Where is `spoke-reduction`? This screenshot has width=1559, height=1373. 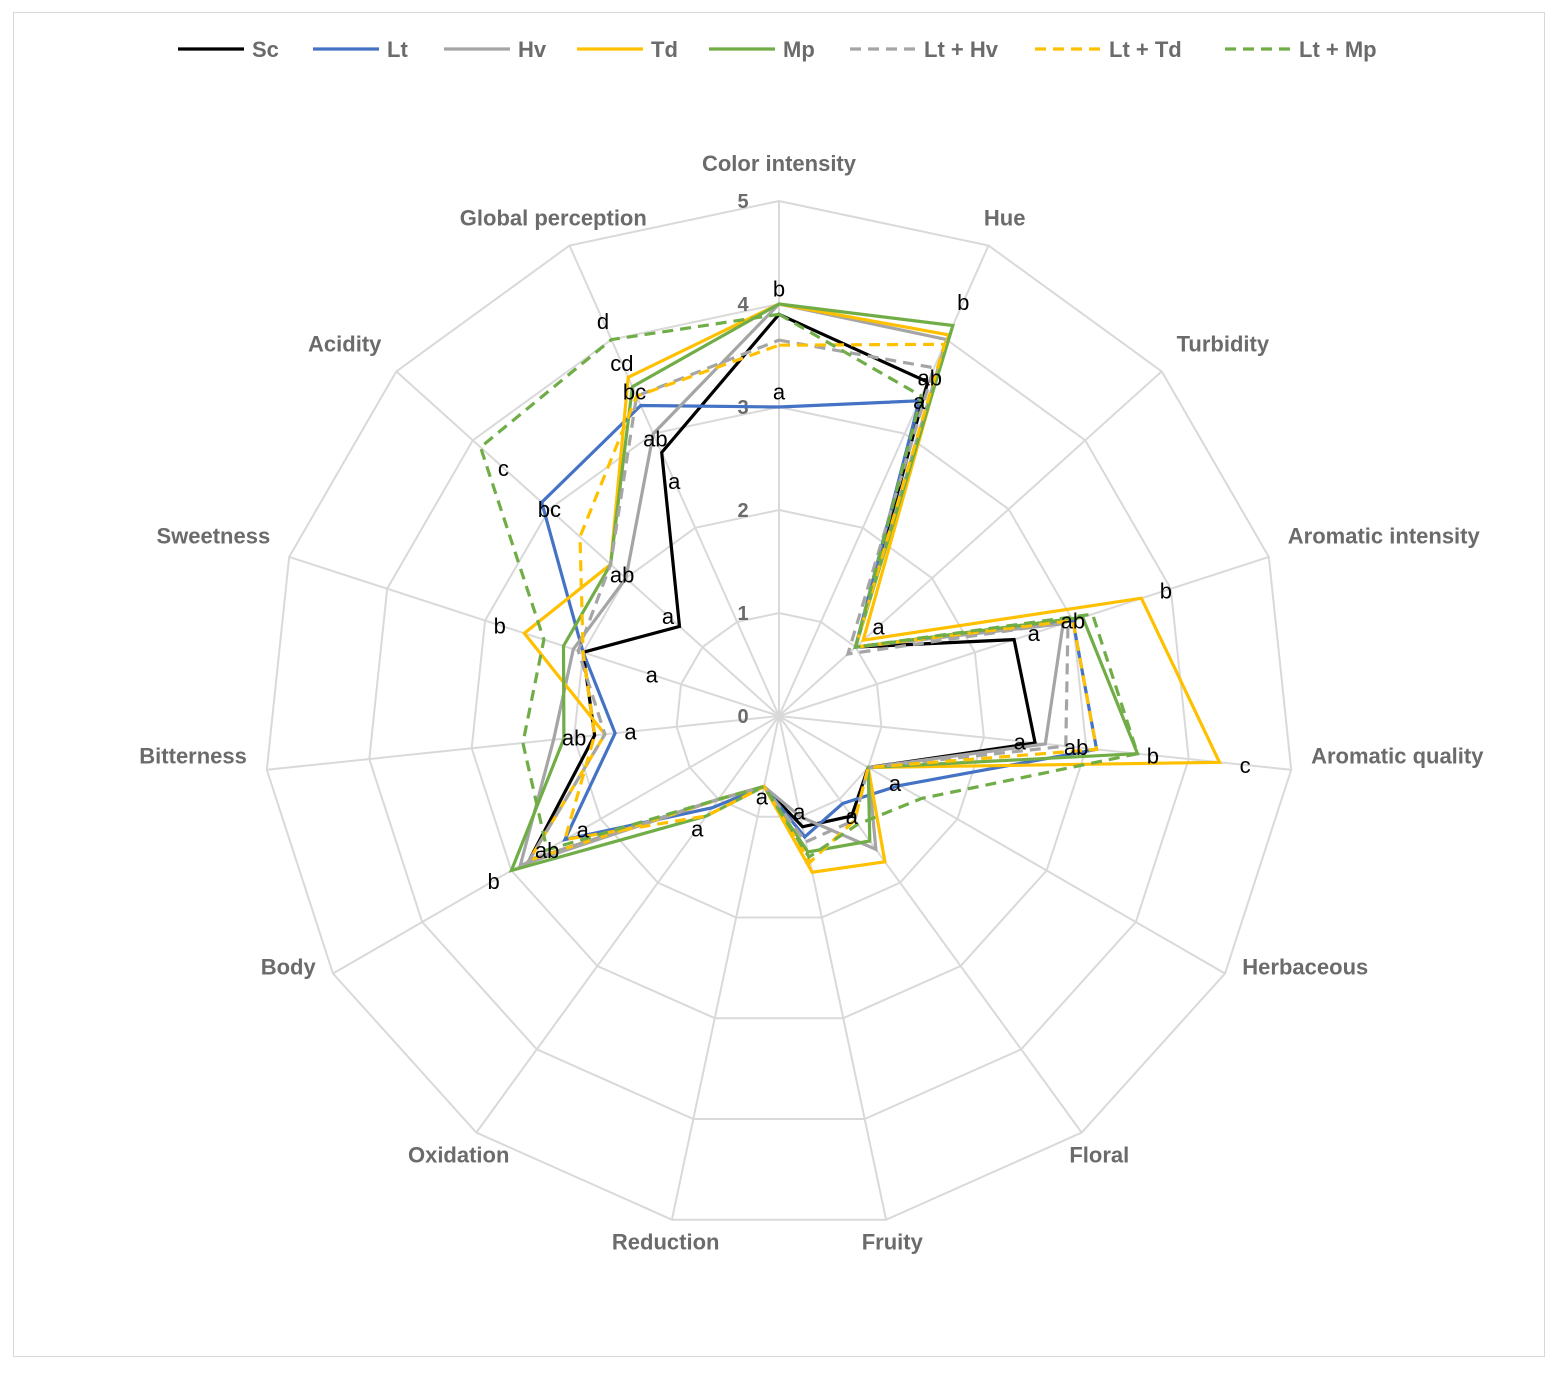 spoke-reduction is located at coordinates (725, 967).